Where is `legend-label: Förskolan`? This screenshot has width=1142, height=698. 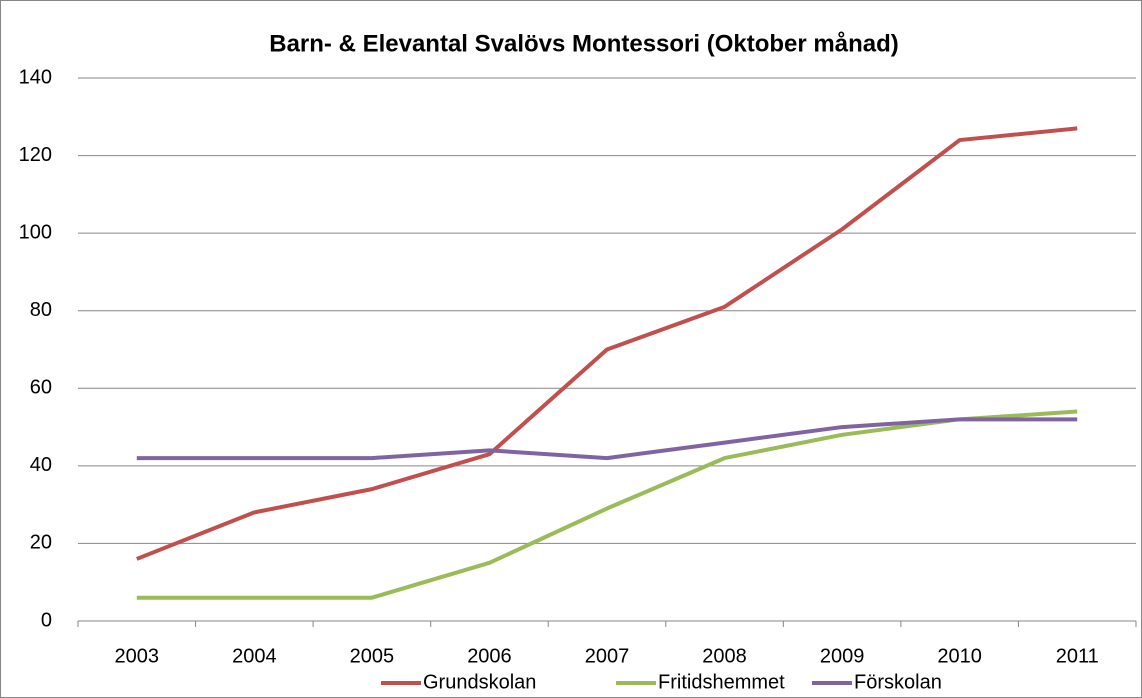
legend-label: Förskolan is located at coordinates (898, 682).